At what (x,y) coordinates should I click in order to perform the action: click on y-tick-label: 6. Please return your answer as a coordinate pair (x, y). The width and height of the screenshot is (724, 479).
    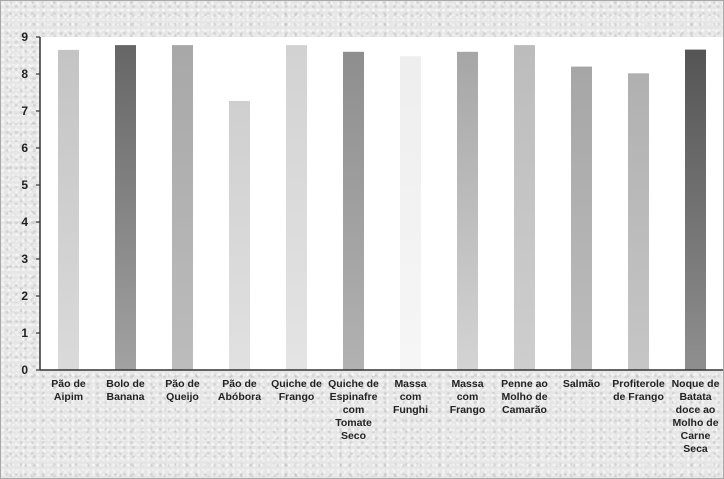
    Looking at the image, I should click on (24, 148).